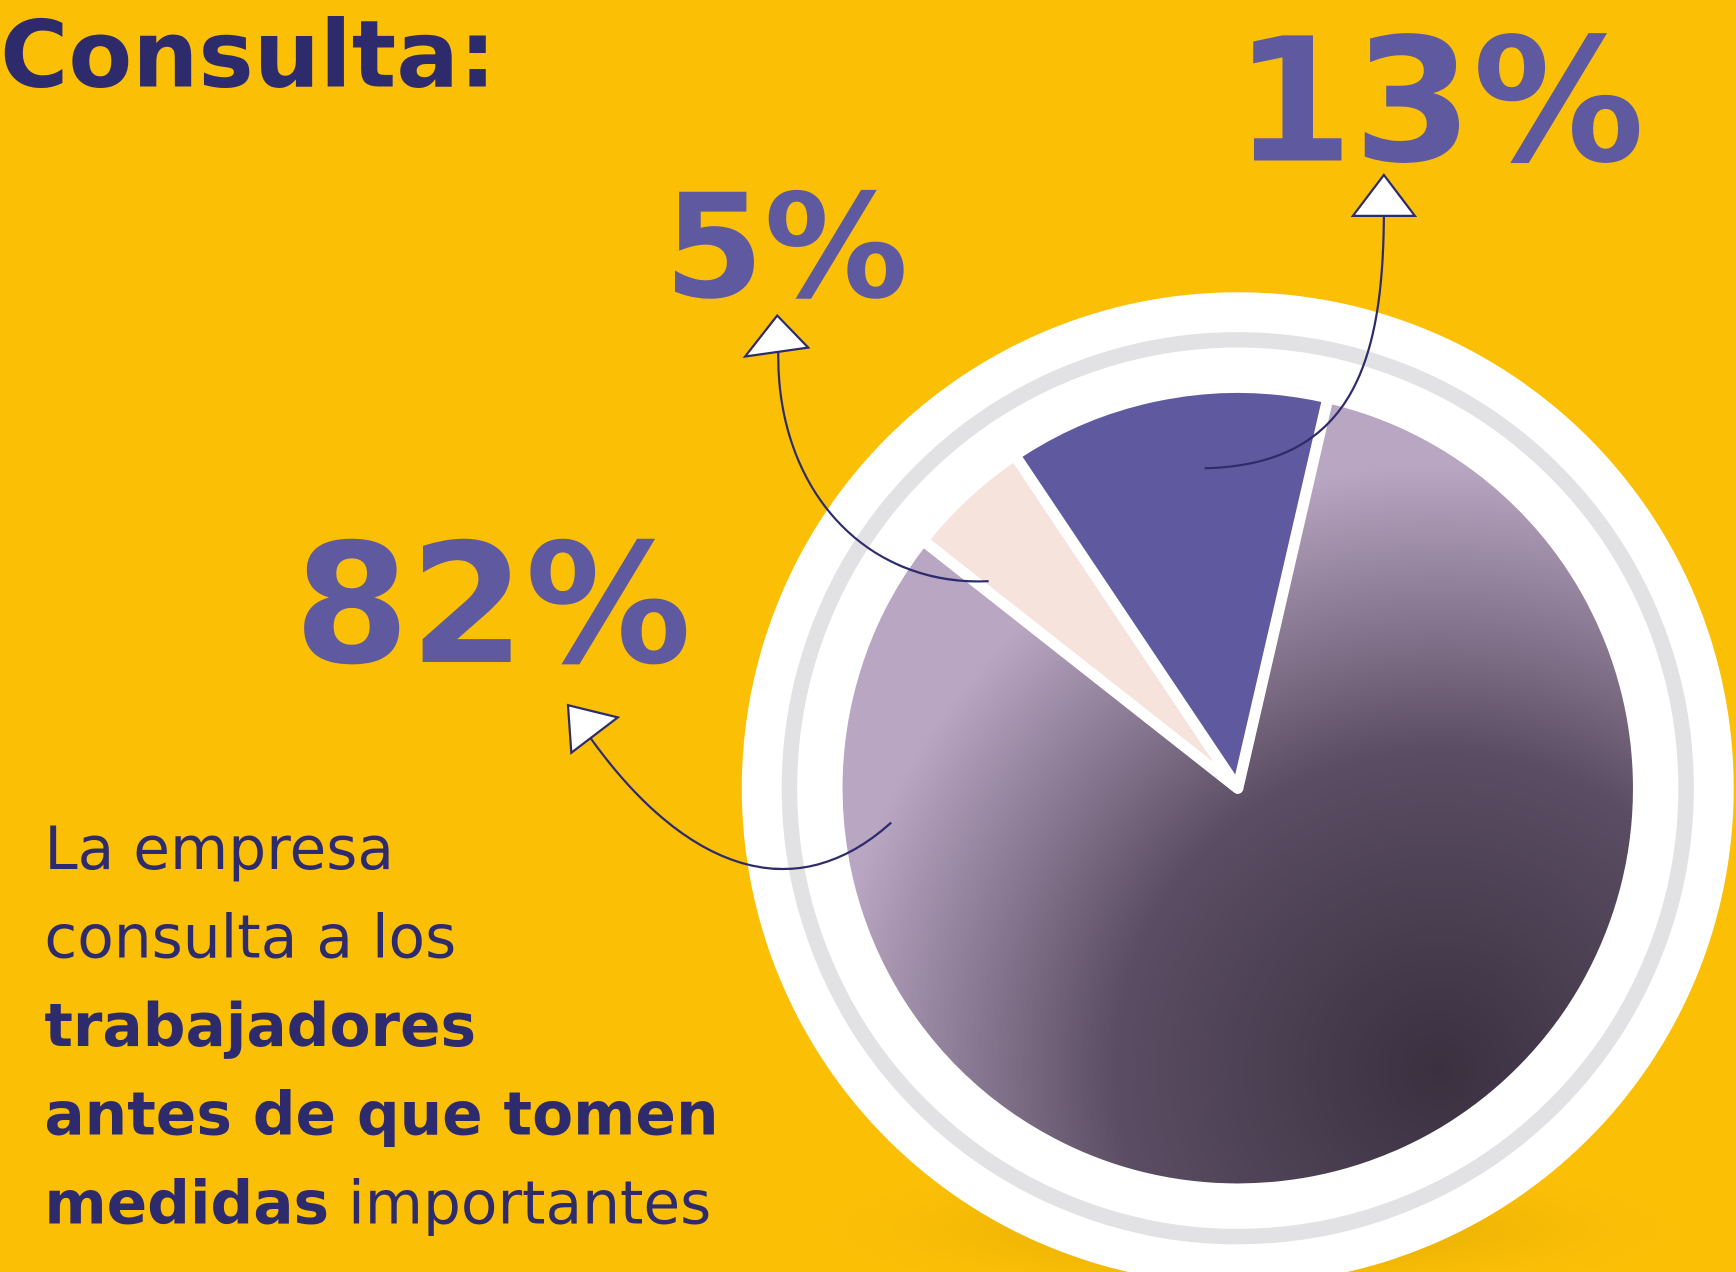 The width and height of the screenshot is (1736, 1272). Describe the element at coordinates (186, 1203) in the screenshot. I see `description-text: medidas` at that location.